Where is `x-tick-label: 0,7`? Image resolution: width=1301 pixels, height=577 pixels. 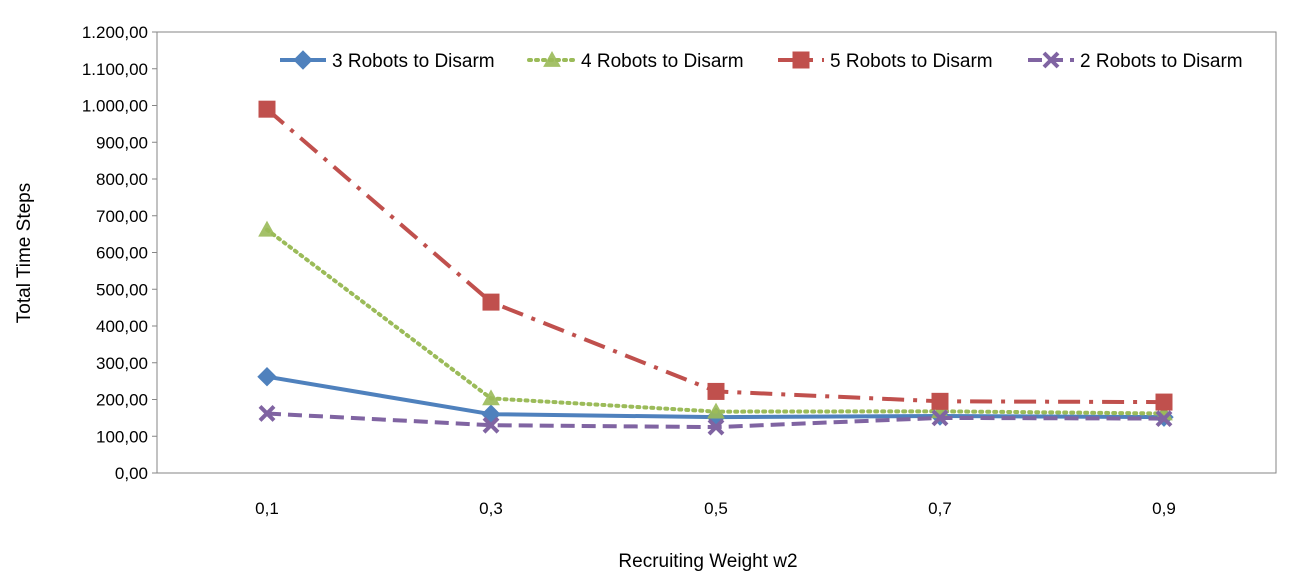
x-tick-label: 0,7 is located at coordinates (940, 508).